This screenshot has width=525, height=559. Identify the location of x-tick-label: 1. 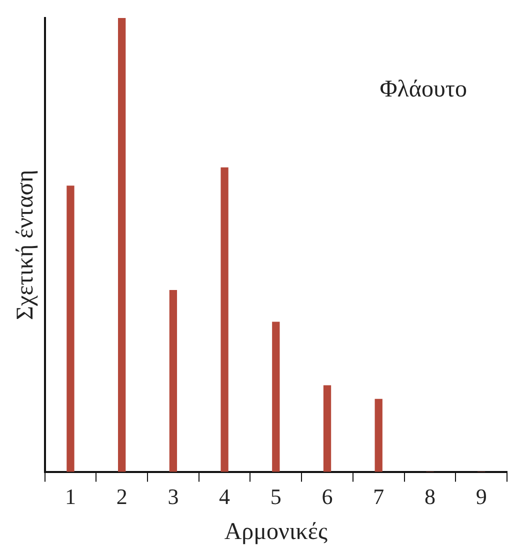
(70, 496).